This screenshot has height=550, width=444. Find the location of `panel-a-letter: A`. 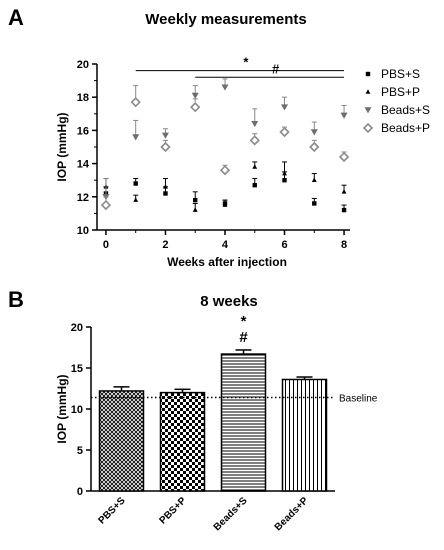

panel-a-letter: A is located at coordinates (16, 17).